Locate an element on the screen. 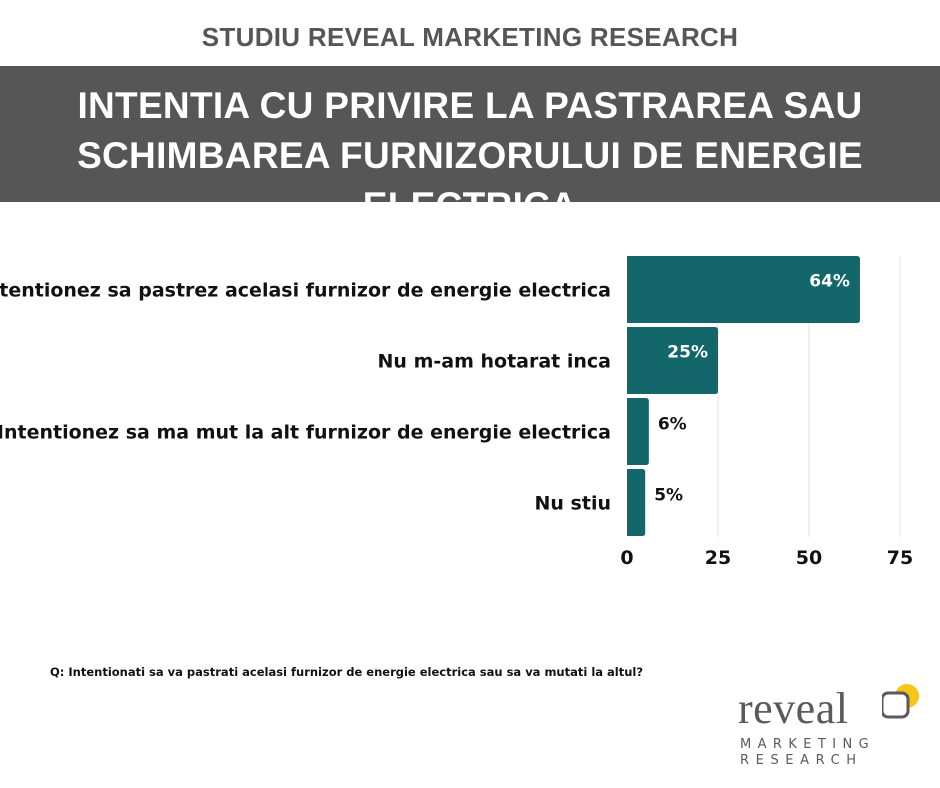  value-label-2: 6% is located at coordinates (672, 425).